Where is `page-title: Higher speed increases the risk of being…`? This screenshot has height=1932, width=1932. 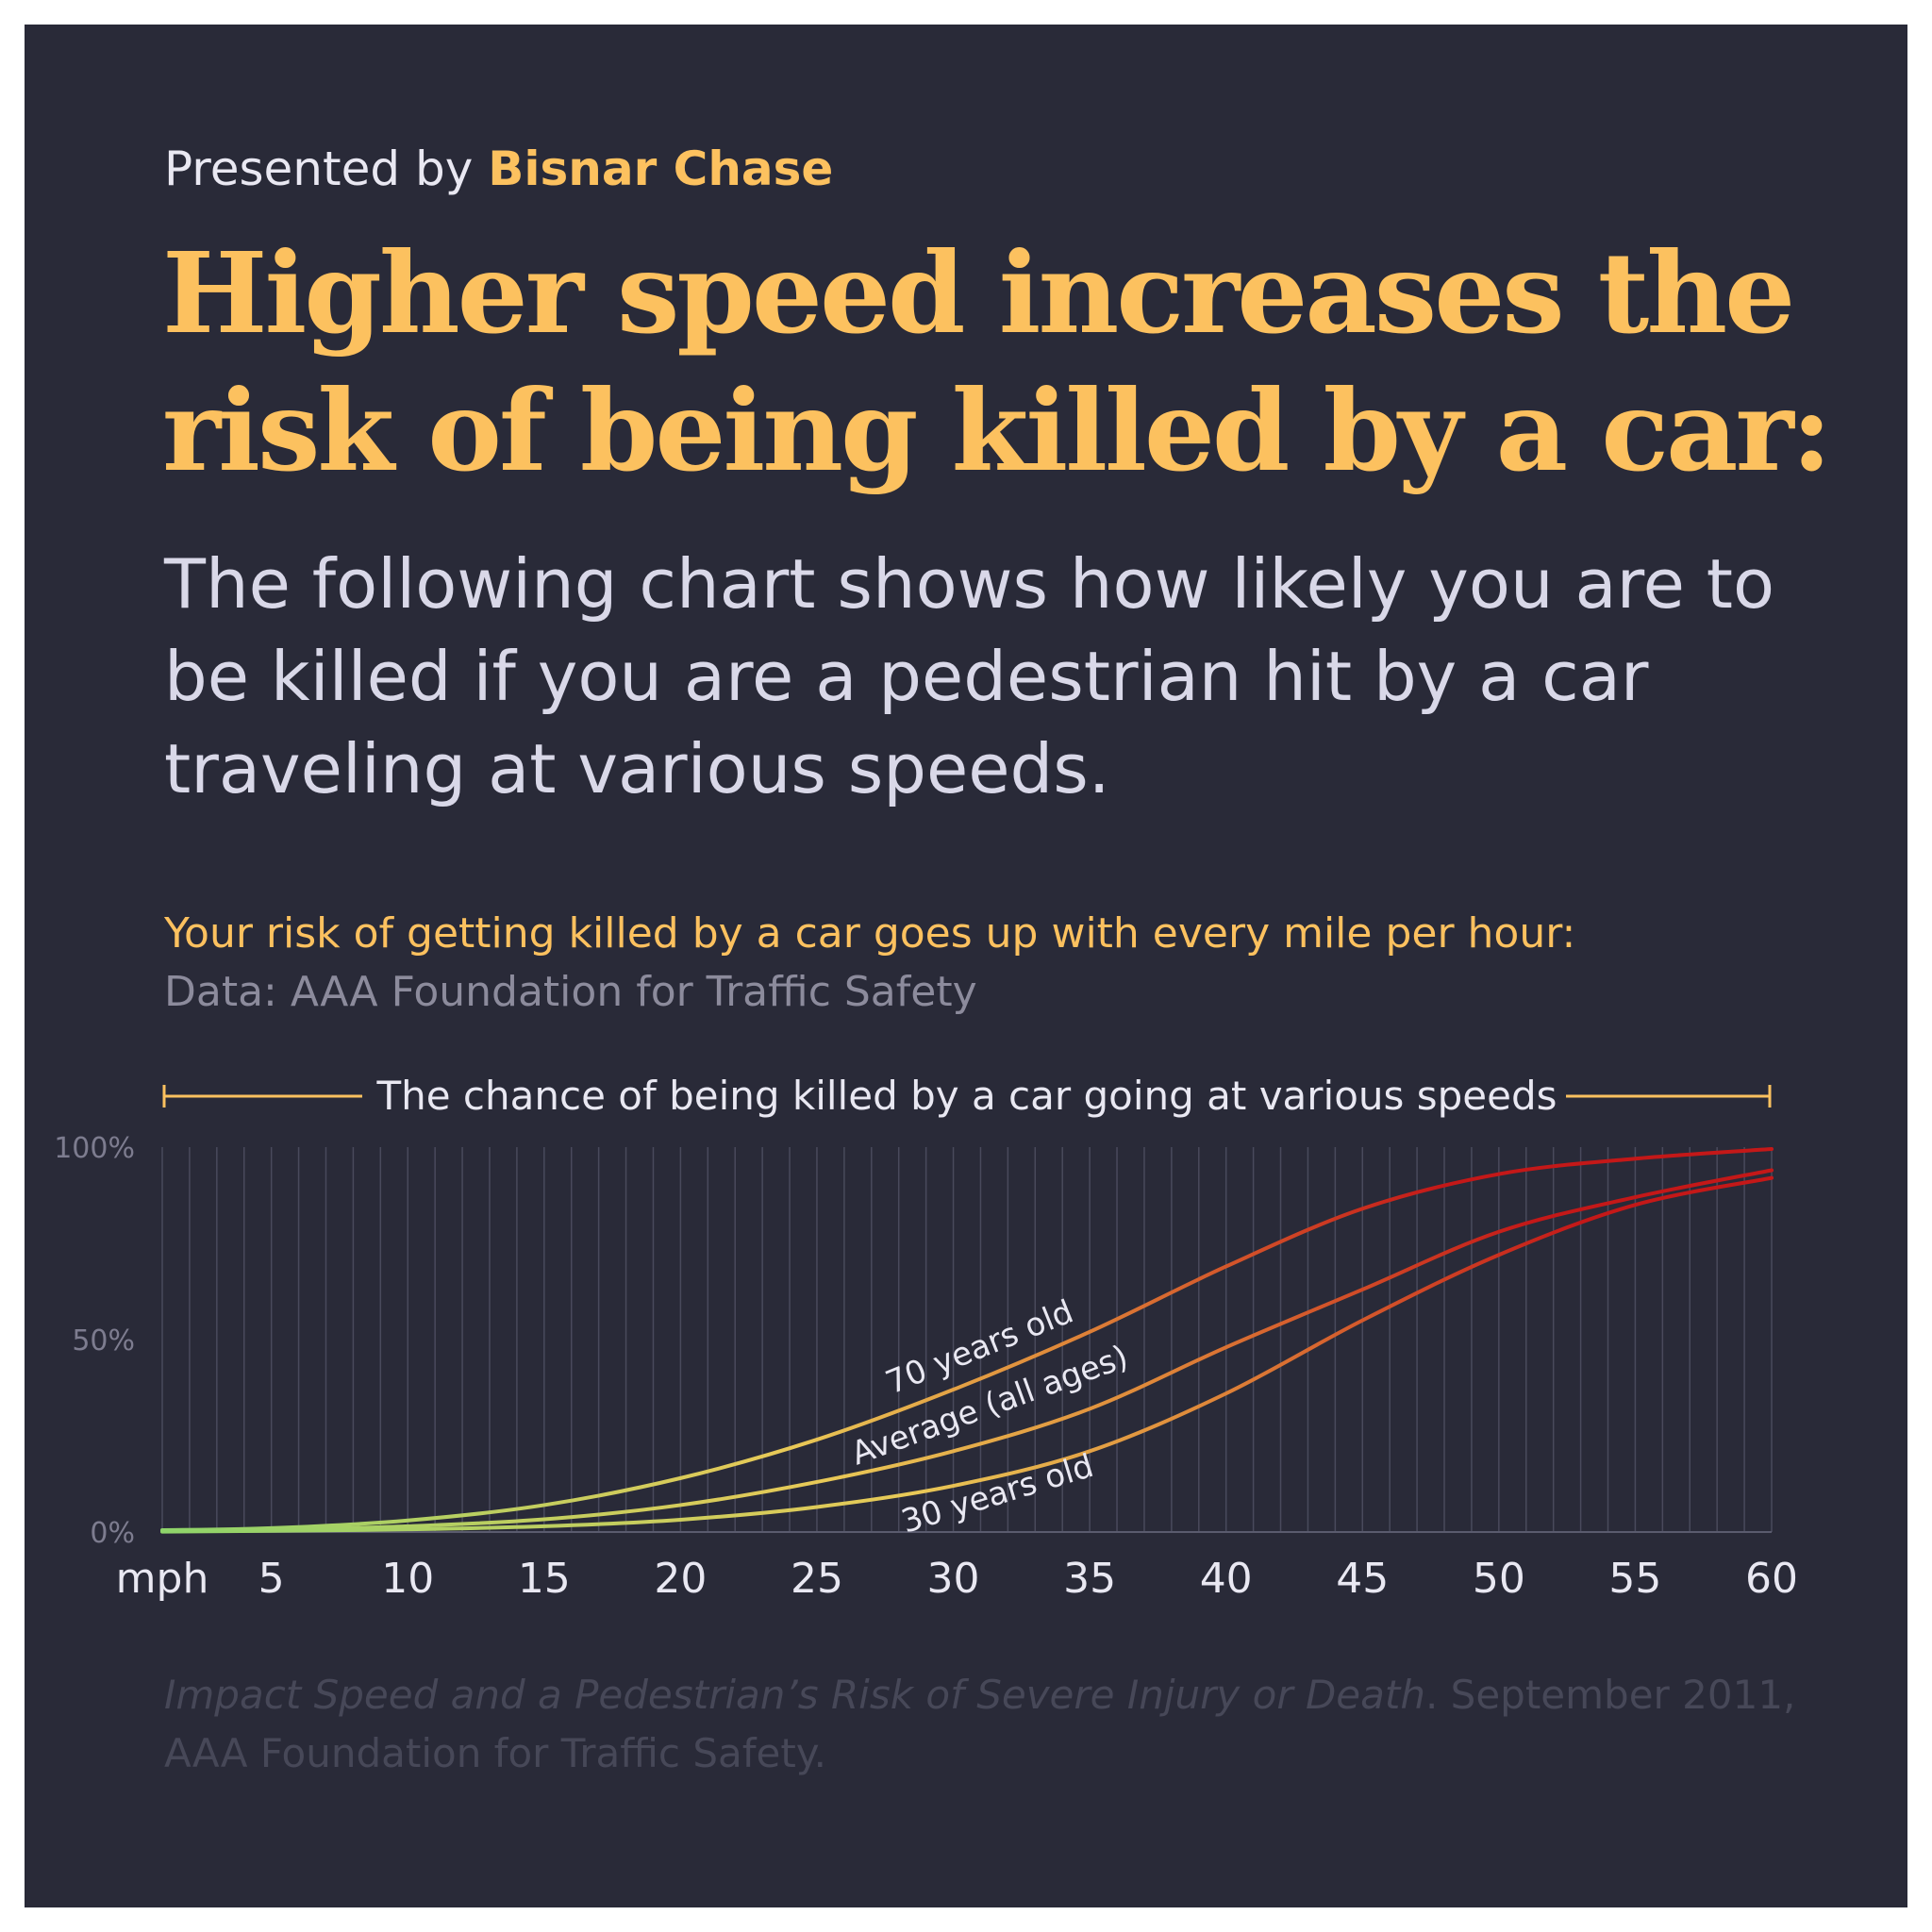
page-title: Higher speed increases the risk of being… is located at coordinates (997, 361).